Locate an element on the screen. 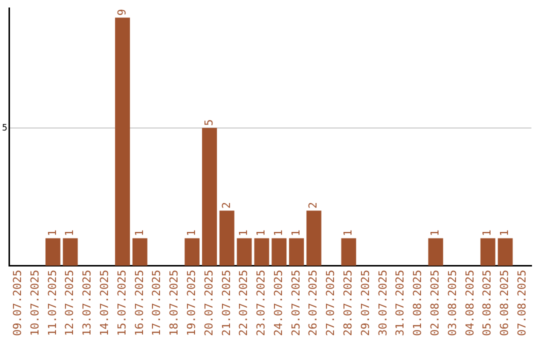 The height and width of the screenshot is (340, 540). data-label: 9 is located at coordinates (121, 12).